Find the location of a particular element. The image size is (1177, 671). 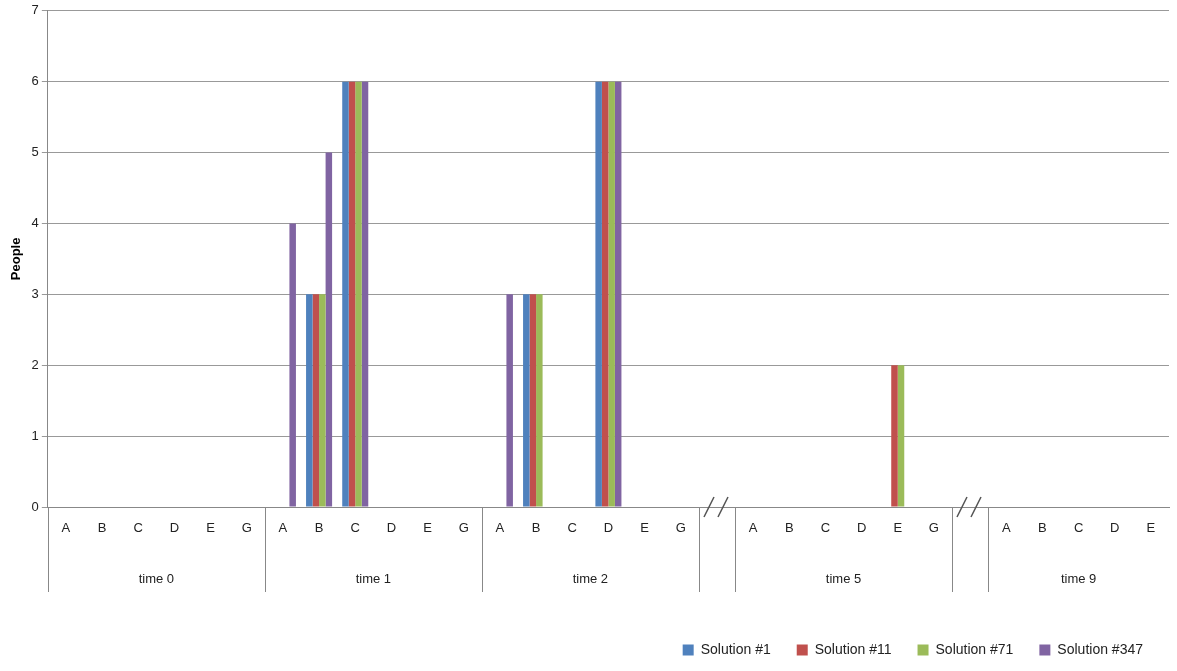

y-tick-label: 0 is located at coordinates (35, 506).